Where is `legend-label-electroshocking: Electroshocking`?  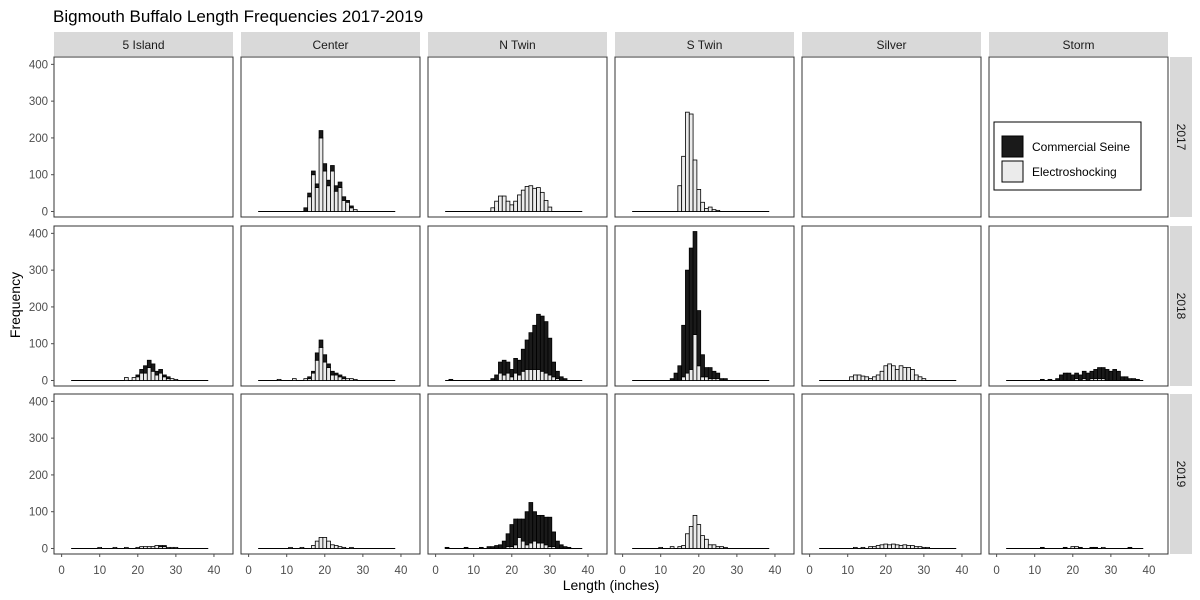 legend-label-electroshocking: Electroshocking is located at coordinates (1074, 172).